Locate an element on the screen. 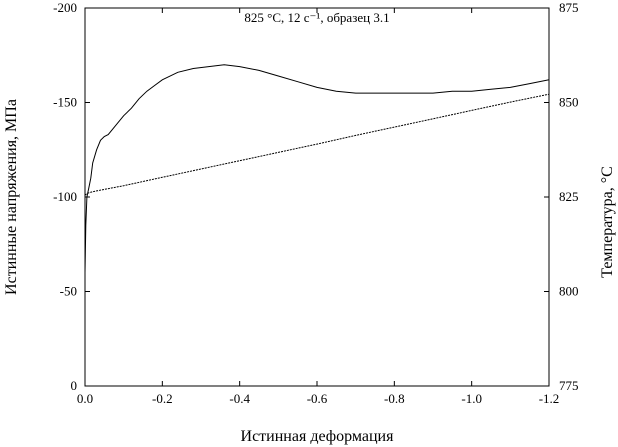  y-right-tick-label: 775 is located at coordinates (569, 385).